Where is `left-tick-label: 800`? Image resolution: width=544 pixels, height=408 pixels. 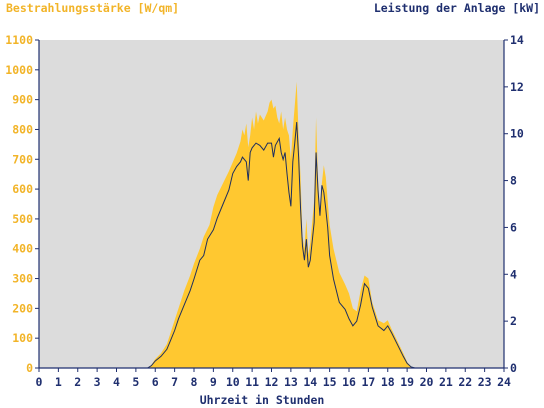 left-tick-label: 800 is located at coordinates (22, 129).